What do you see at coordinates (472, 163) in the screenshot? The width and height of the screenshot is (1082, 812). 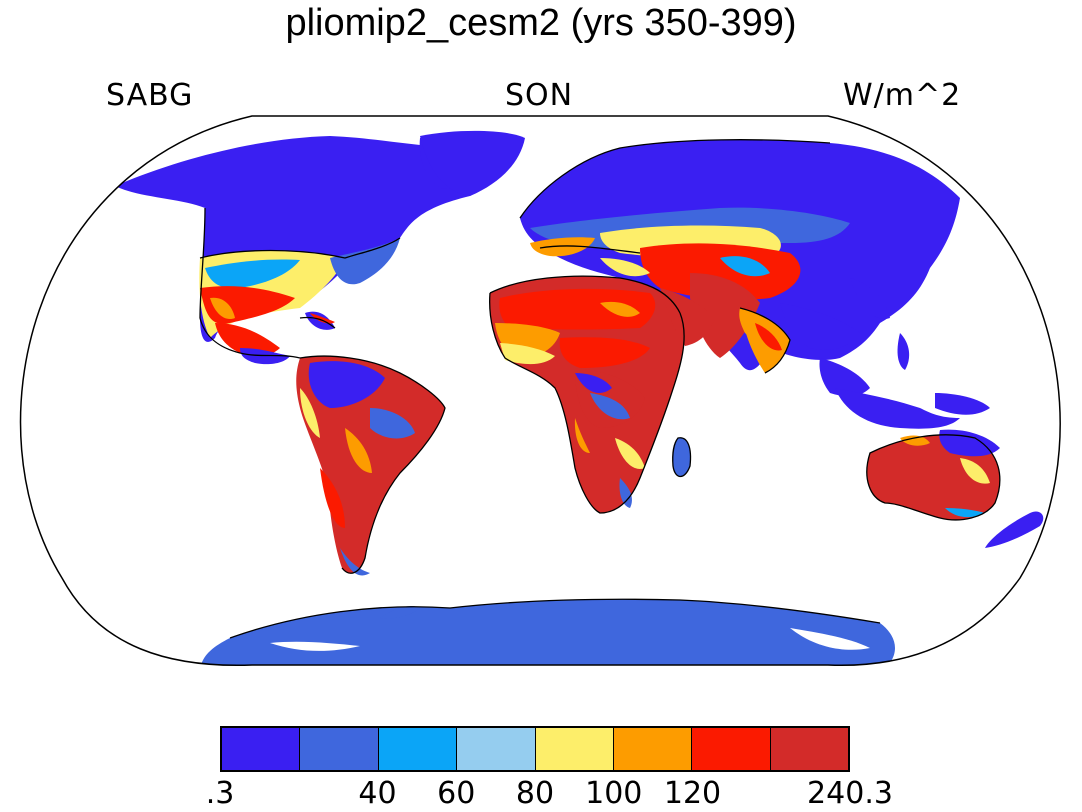 I see `greenland` at bounding box center [472, 163].